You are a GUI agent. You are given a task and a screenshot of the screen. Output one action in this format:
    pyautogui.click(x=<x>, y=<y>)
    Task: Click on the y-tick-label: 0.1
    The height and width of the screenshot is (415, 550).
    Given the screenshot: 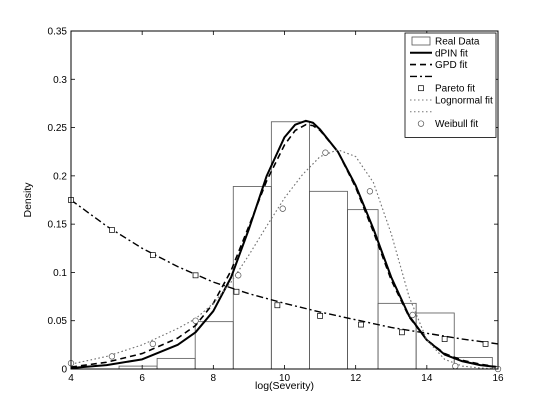 What is the action you would take?
    pyautogui.click(x=60, y=273)
    